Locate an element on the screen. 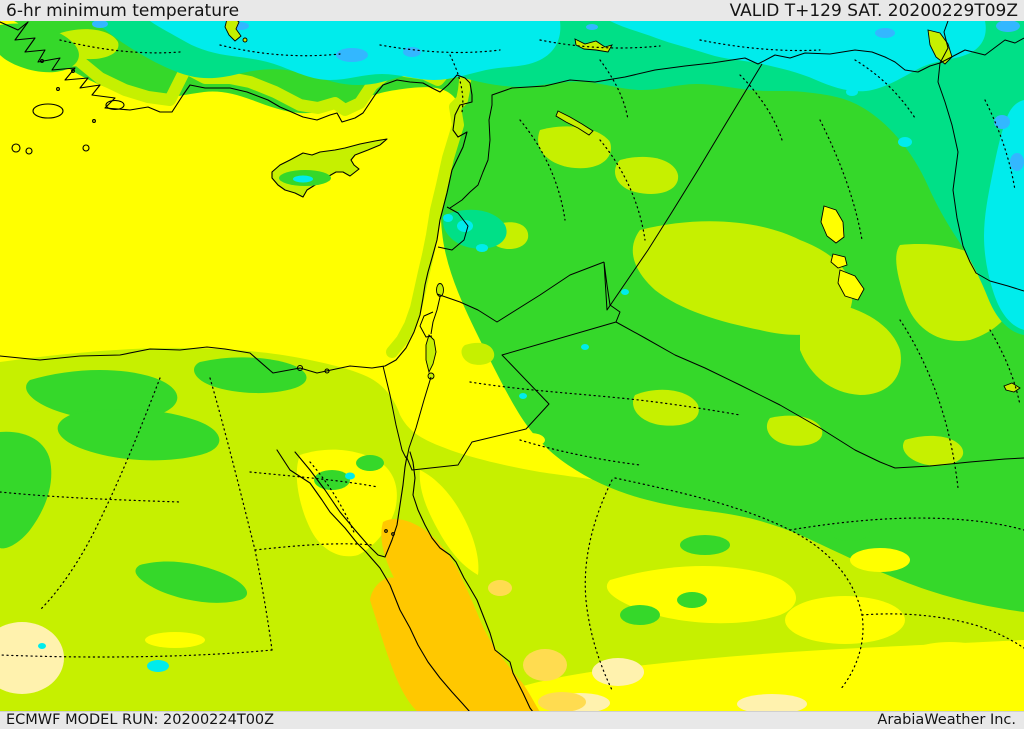 The width and height of the screenshot is (1024, 729). gulf-of-aqaba-east-coast is located at coordinates (471, 581).